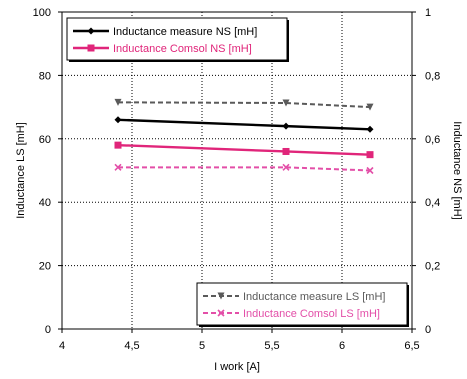 The image size is (467, 379). I want to click on x-tick-label: 6,5, so click(411, 346).